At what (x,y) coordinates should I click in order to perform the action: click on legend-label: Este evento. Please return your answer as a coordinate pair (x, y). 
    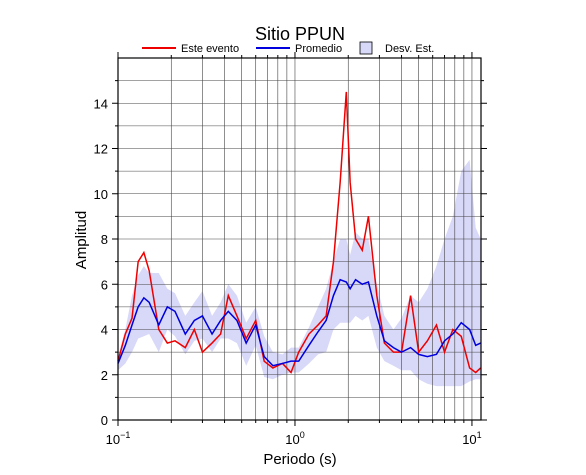
    Looking at the image, I should click on (210, 49).